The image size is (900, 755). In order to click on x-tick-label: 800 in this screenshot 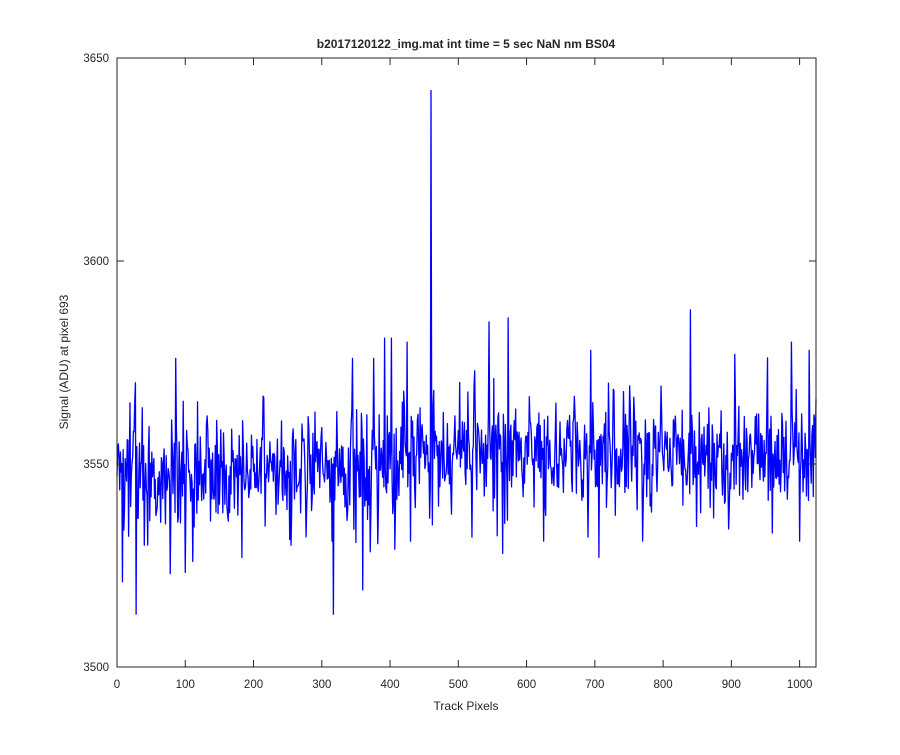, I will do `click(663, 685)`.